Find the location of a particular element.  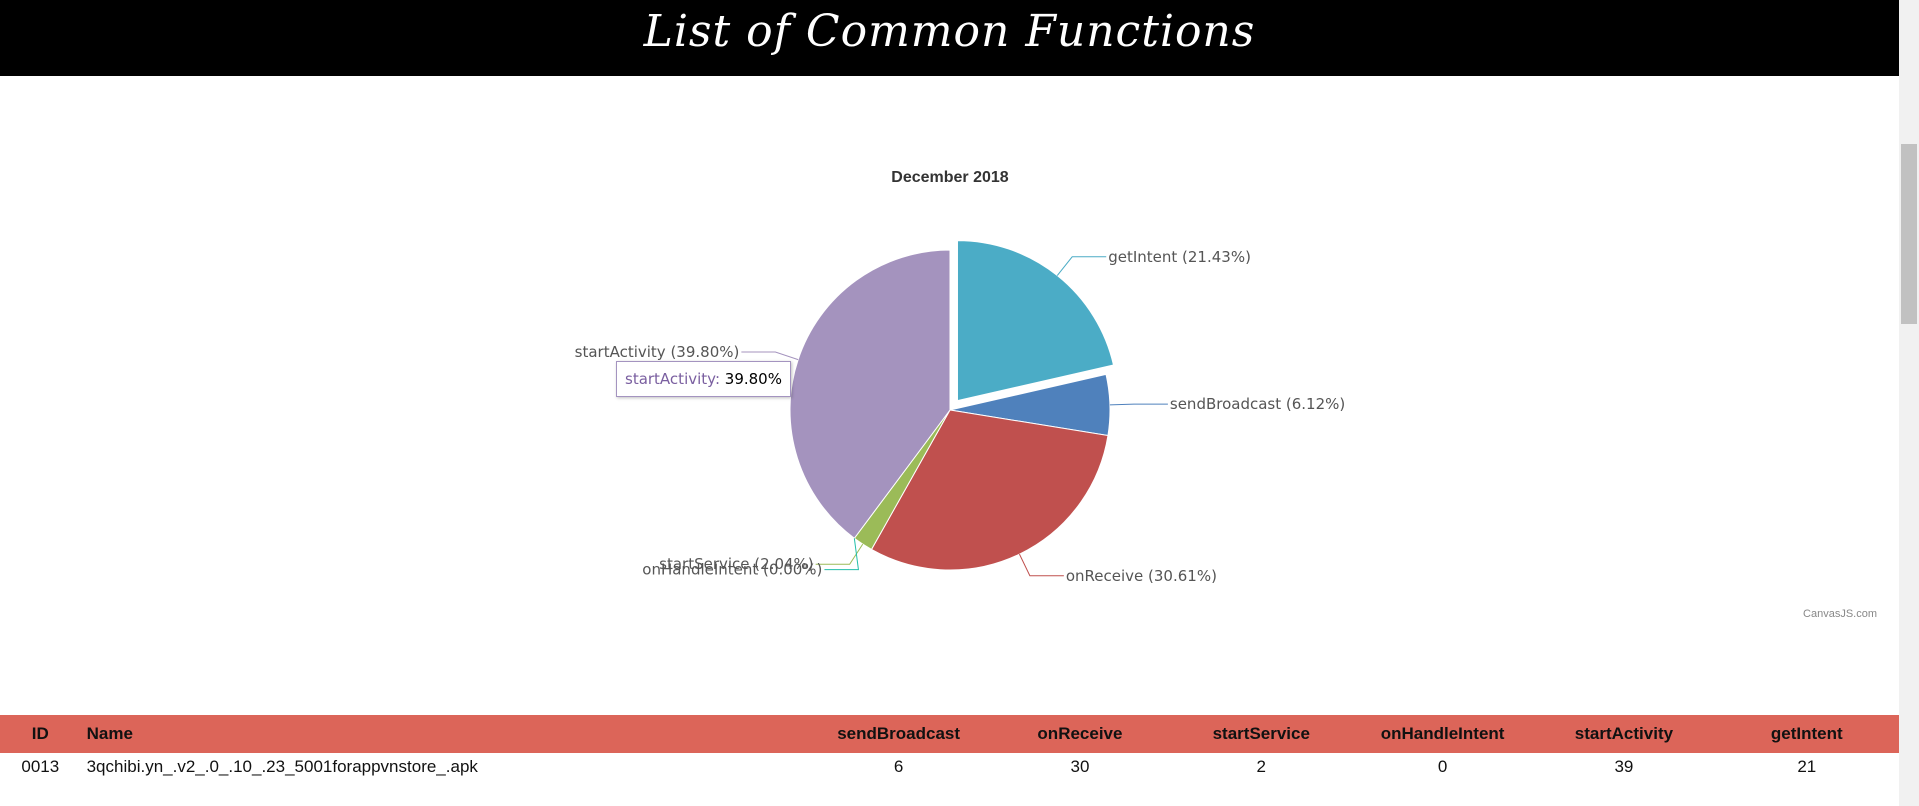

cell-startactivity: 39 is located at coordinates (1624, 766).